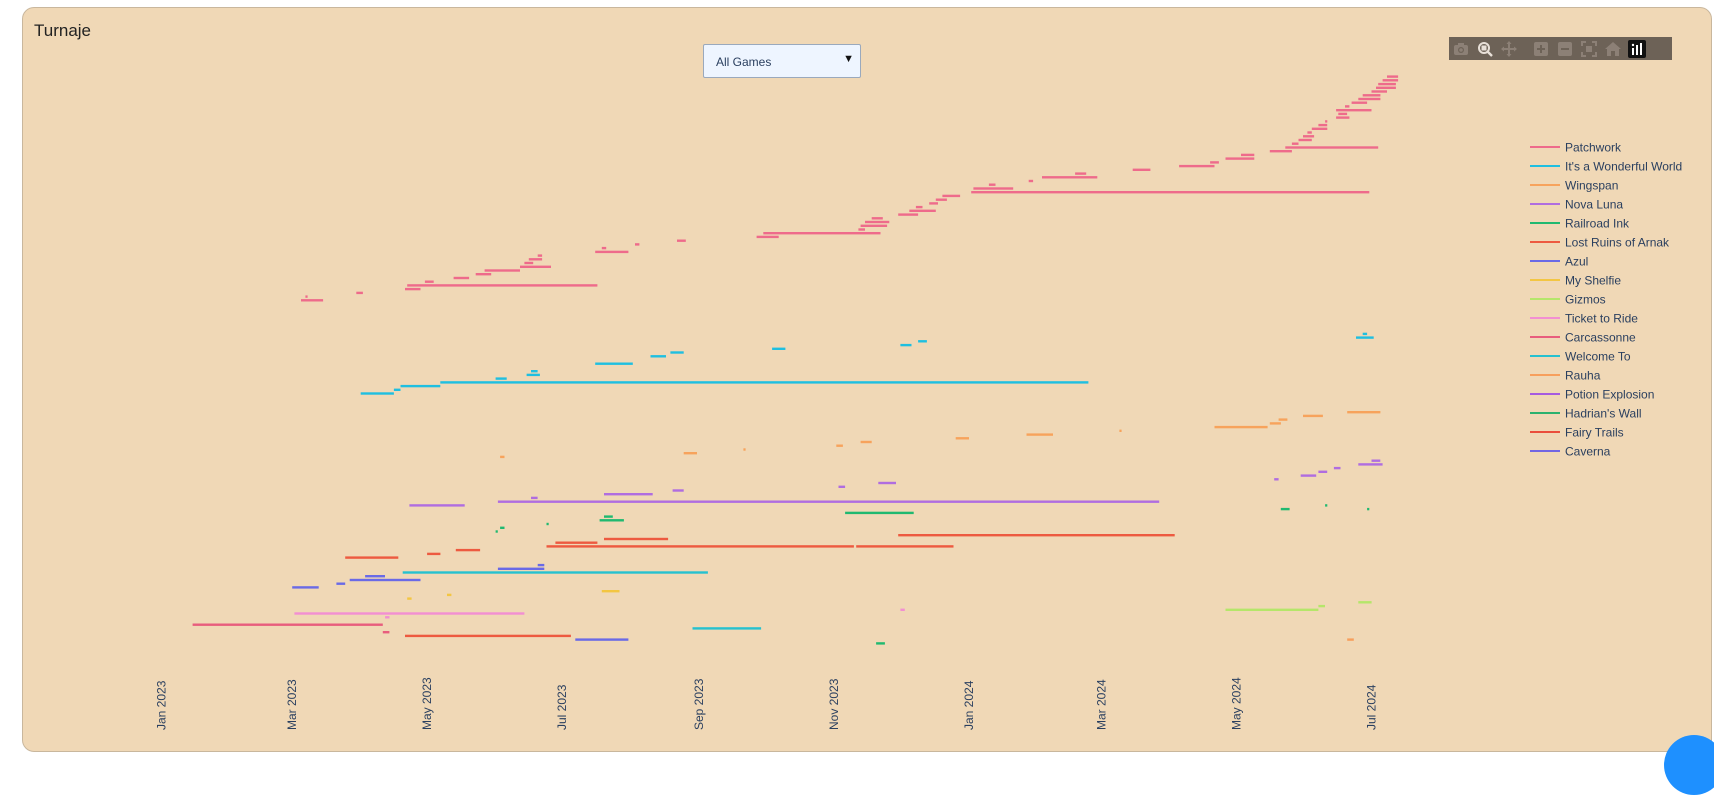  What do you see at coordinates (1570, 452) in the screenshot?
I see `legend-item: Caverna` at bounding box center [1570, 452].